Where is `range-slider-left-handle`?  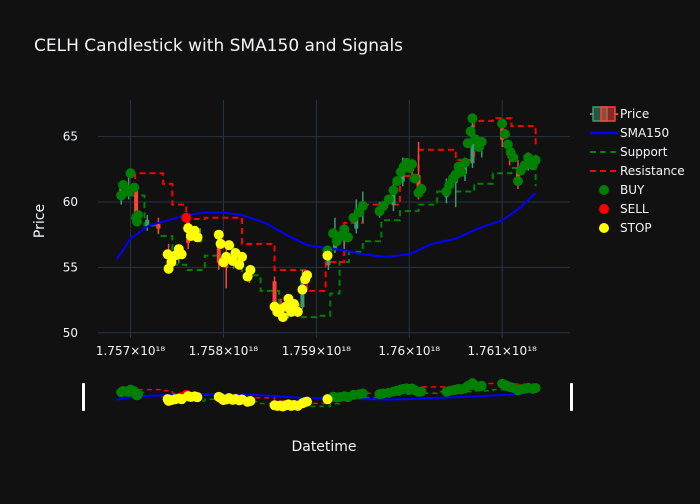
range-slider-left-handle is located at coordinates (83, 397).